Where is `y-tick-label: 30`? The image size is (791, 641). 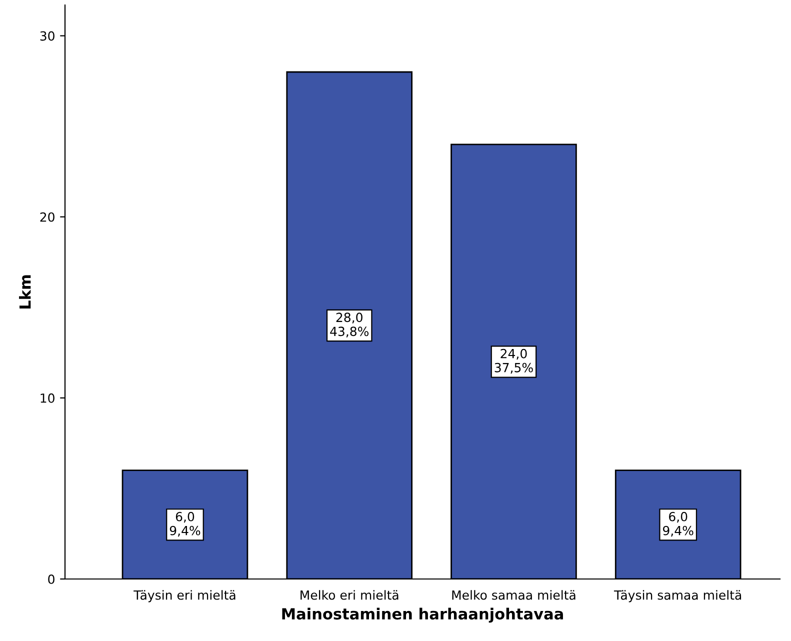 y-tick-label: 30 is located at coordinates (47, 36).